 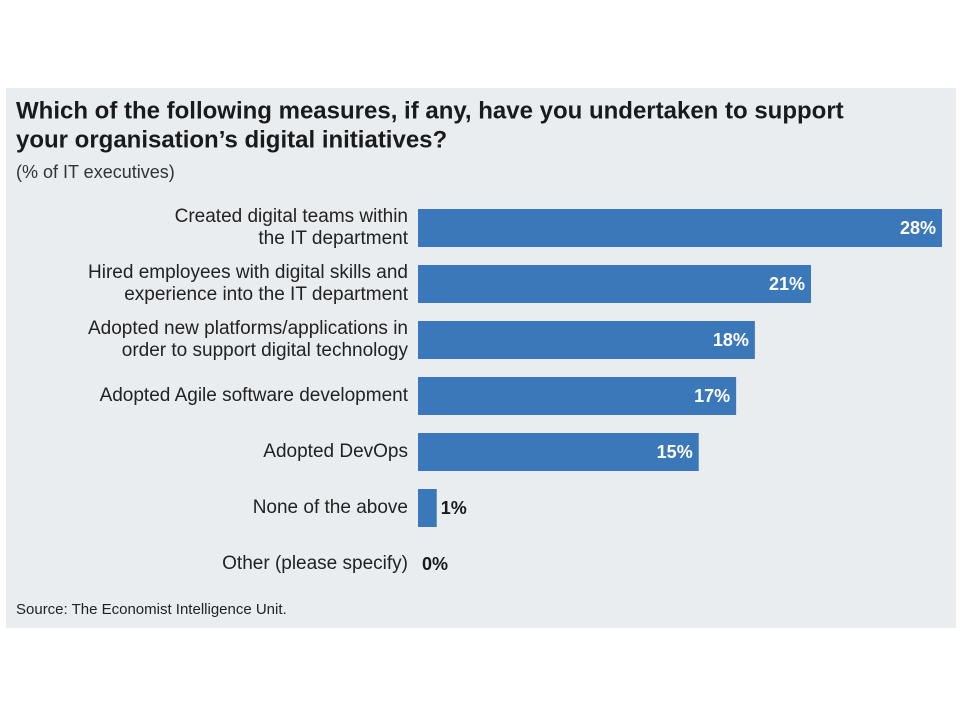 I want to click on category-label: Created digital teams within, so click(x=291, y=216).